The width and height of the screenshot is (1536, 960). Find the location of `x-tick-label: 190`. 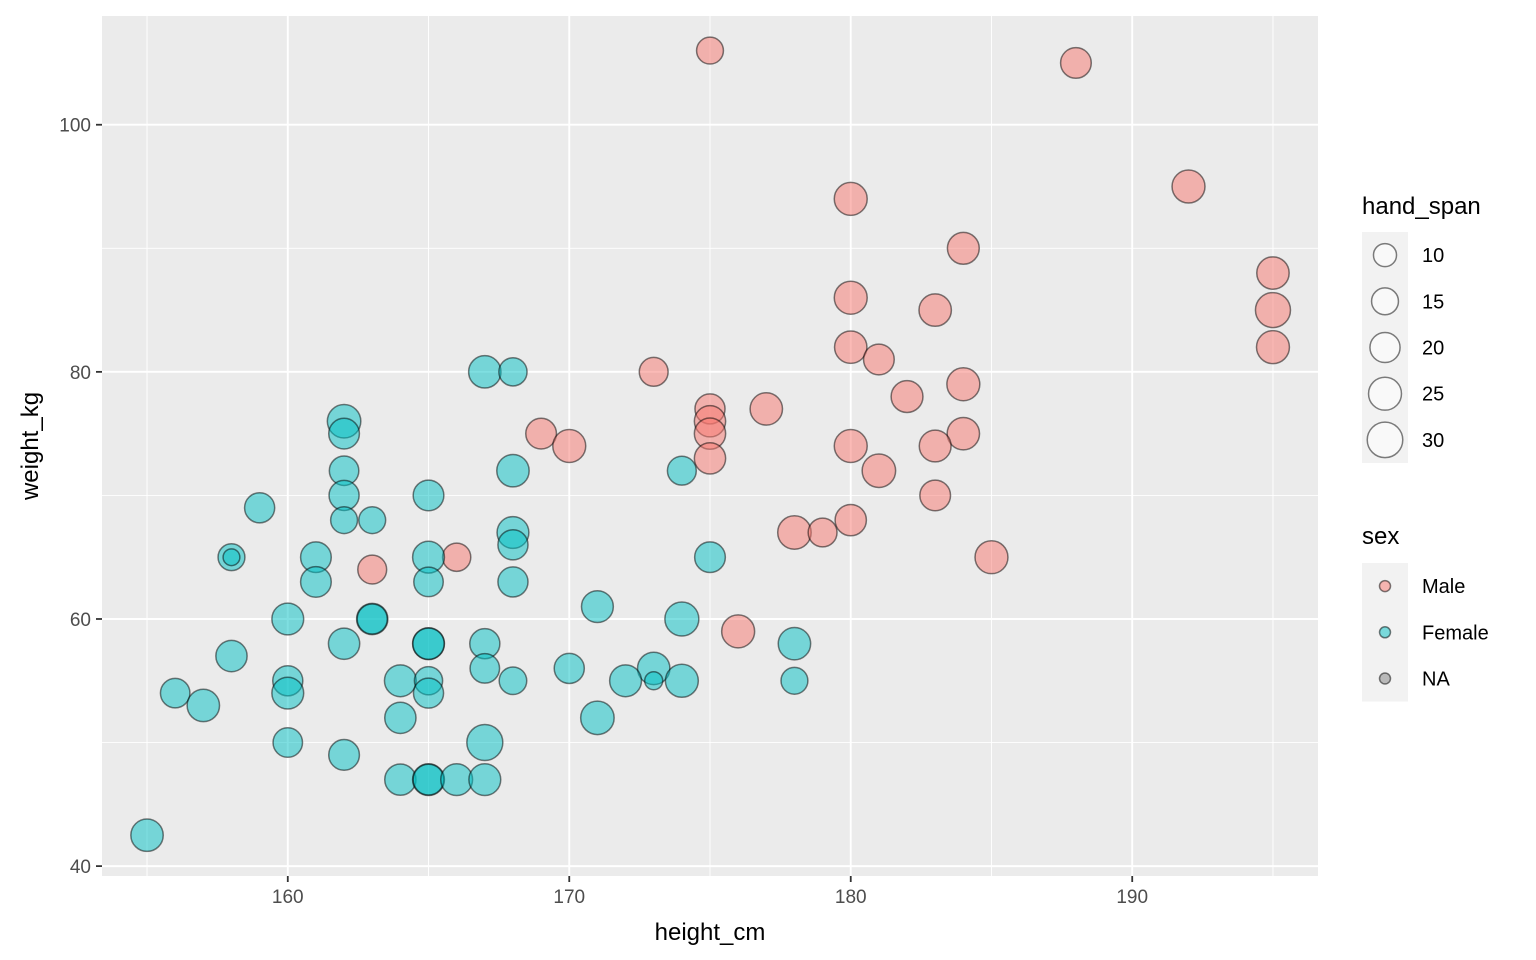

x-tick-label: 190 is located at coordinates (1132, 897).